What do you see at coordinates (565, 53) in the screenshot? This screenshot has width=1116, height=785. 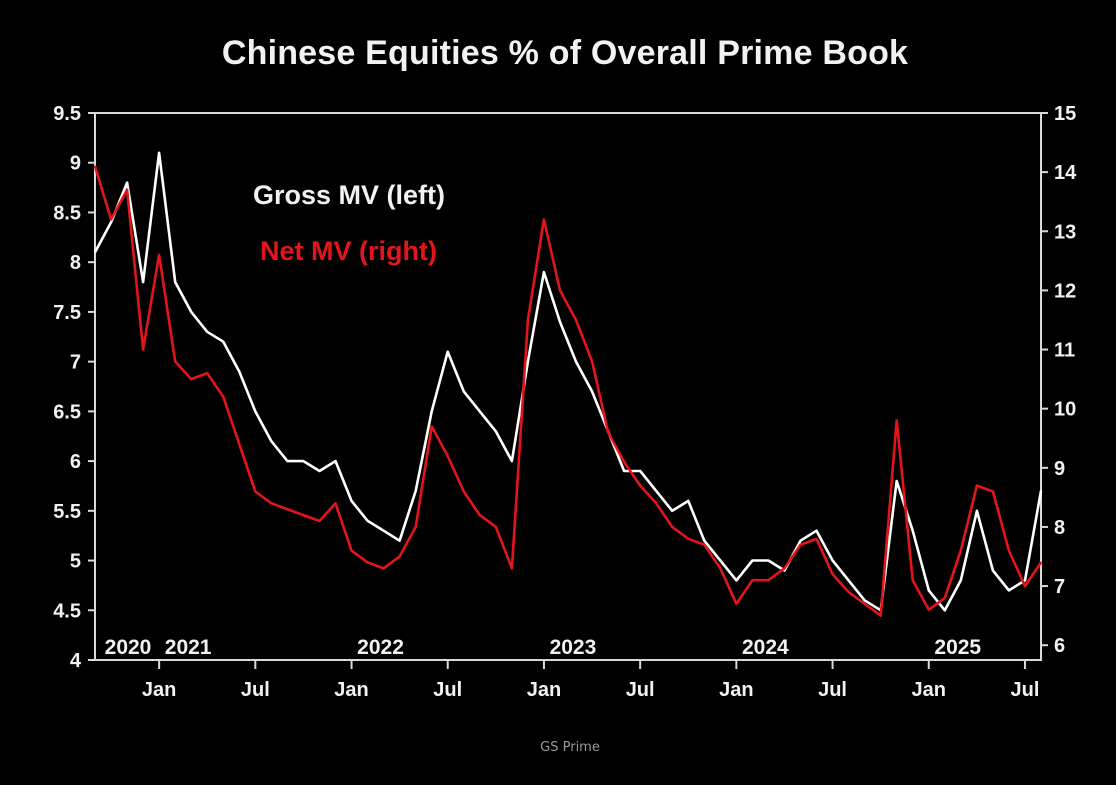 I see `chart-title: Chinese Equities % of Overall Prime Book` at bounding box center [565, 53].